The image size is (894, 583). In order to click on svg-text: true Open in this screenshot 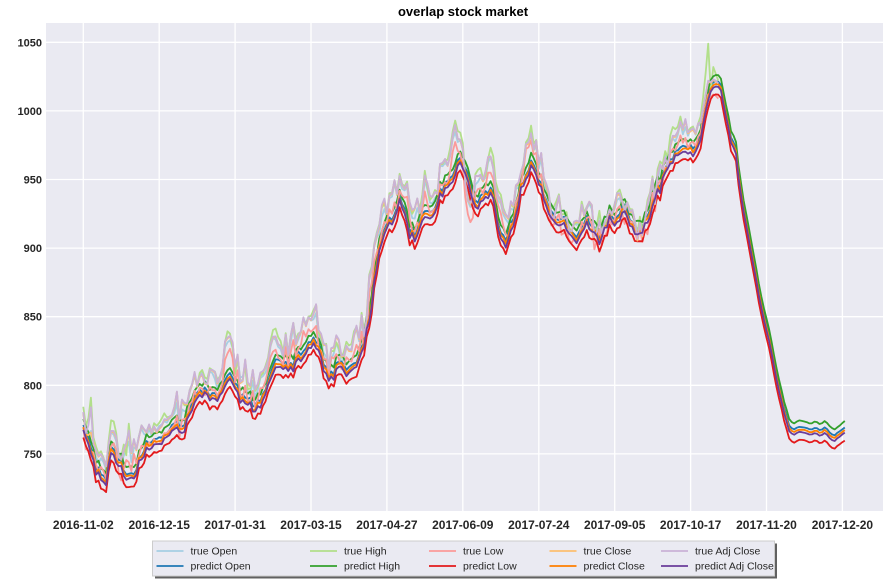, I will do `click(214, 552)`.